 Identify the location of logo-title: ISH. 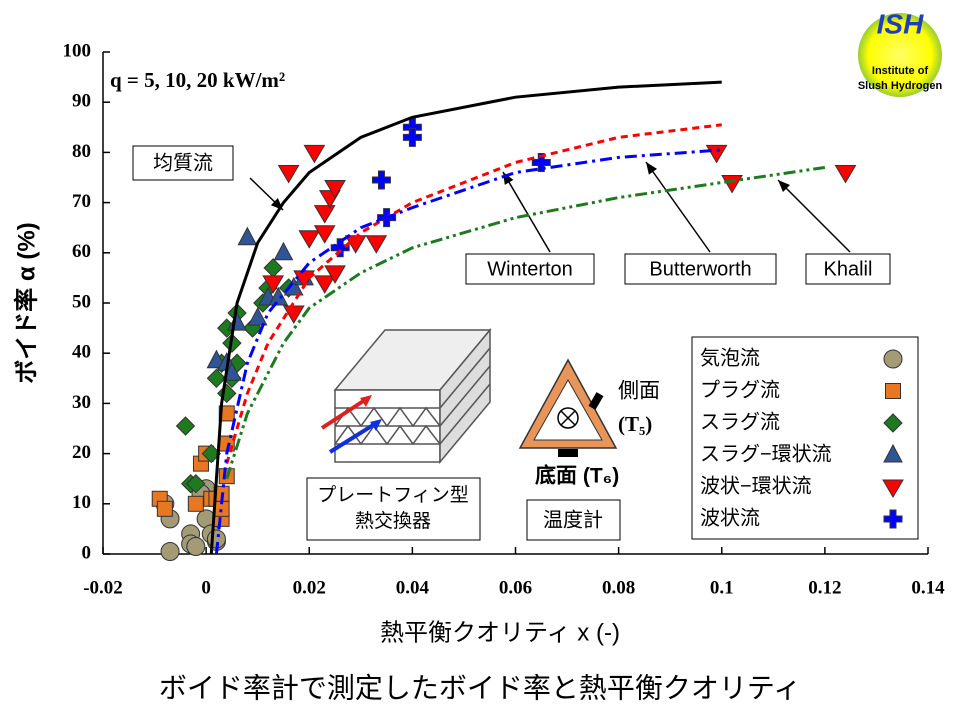
(900, 23).